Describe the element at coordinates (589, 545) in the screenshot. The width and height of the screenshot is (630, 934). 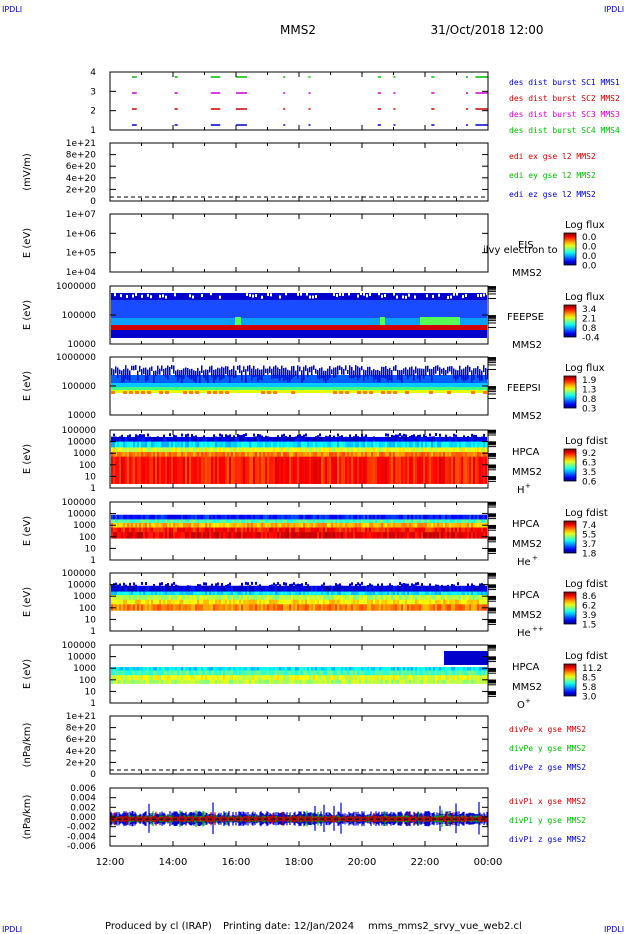
I see `colorbar-tick-label: 3.7` at that location.